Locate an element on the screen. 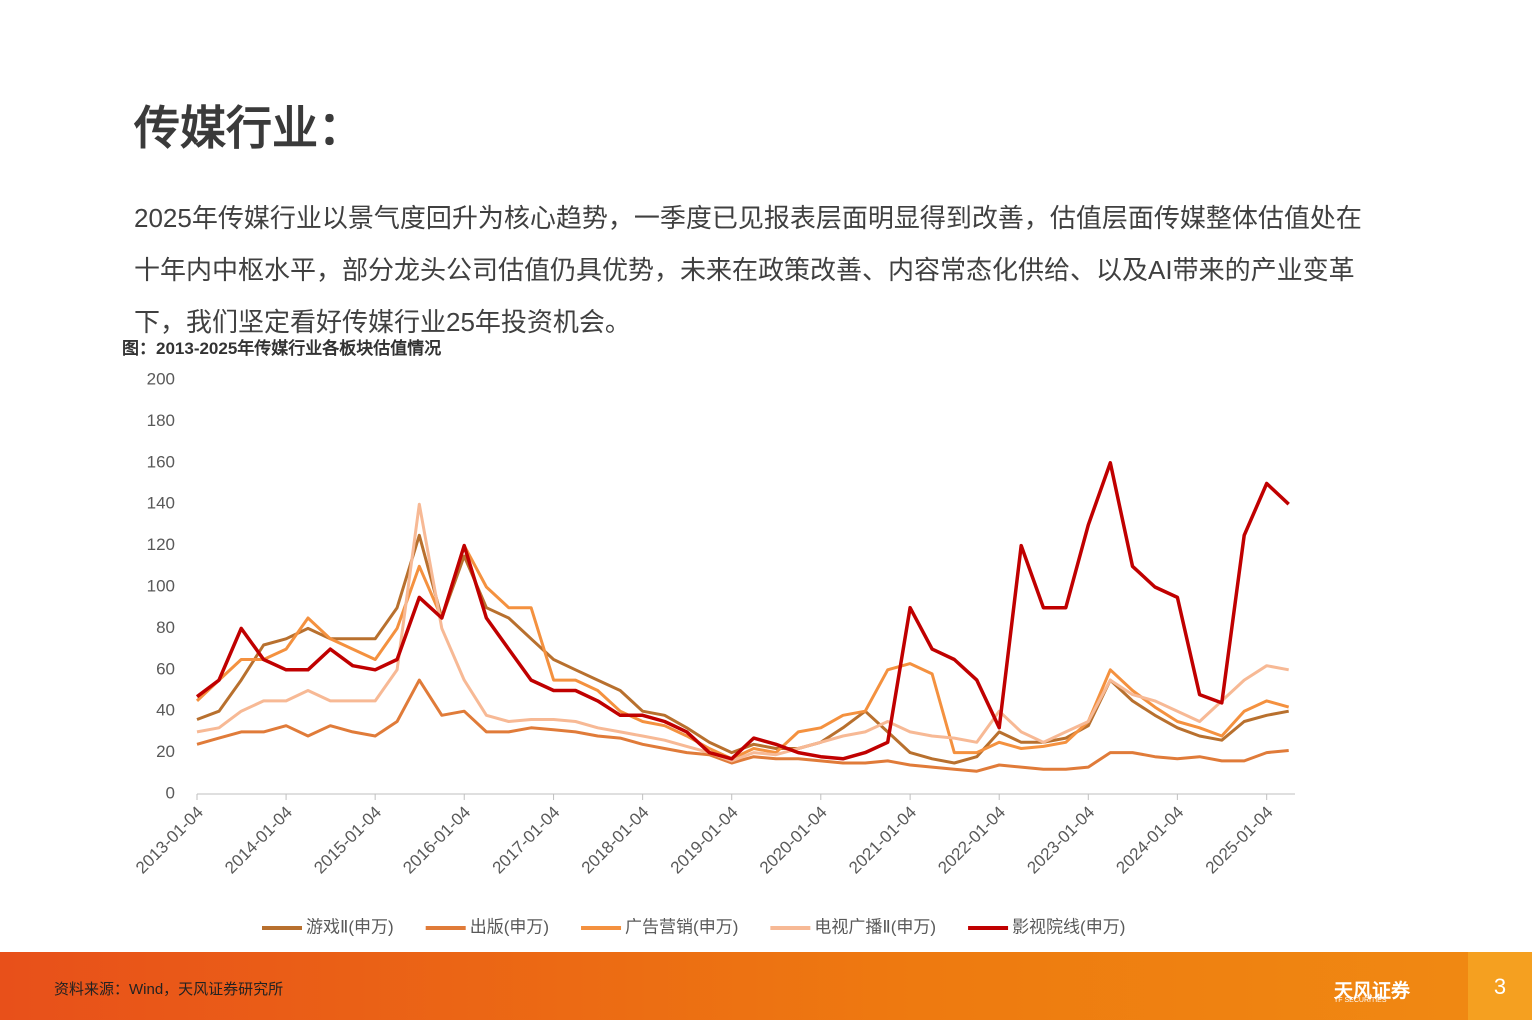 This screenshot has height=1022, width=1532. y-tick-label: 120 is located at coordinates (161, 544).